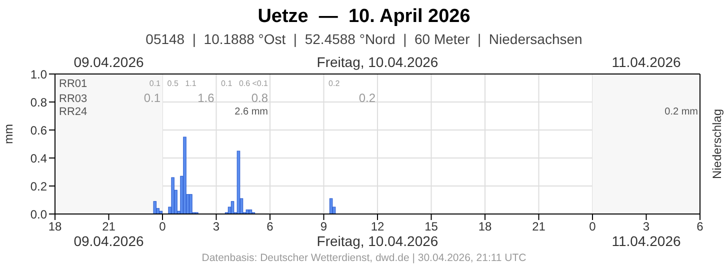 The height and width of the screenshot is (265, 728). Describe the element at coordinates (173, 83) in the screenshot. I see `annotation: 0.5` at that location.